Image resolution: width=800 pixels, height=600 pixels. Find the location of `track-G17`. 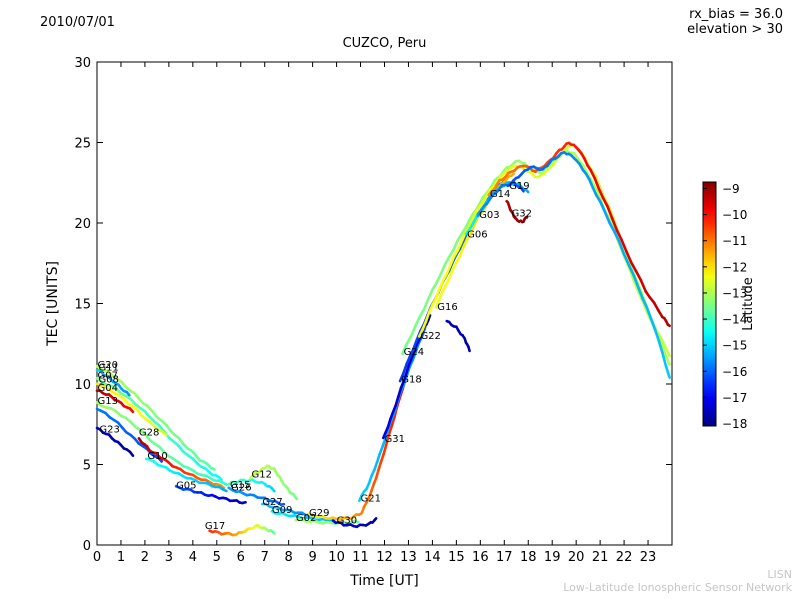

track-G17 is located at coordinates (273, 532).